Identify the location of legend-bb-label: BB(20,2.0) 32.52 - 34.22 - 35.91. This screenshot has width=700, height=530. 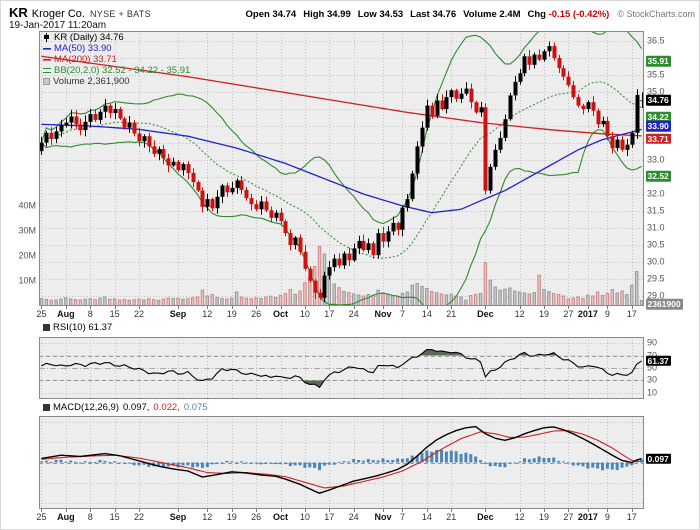
(122, 70).